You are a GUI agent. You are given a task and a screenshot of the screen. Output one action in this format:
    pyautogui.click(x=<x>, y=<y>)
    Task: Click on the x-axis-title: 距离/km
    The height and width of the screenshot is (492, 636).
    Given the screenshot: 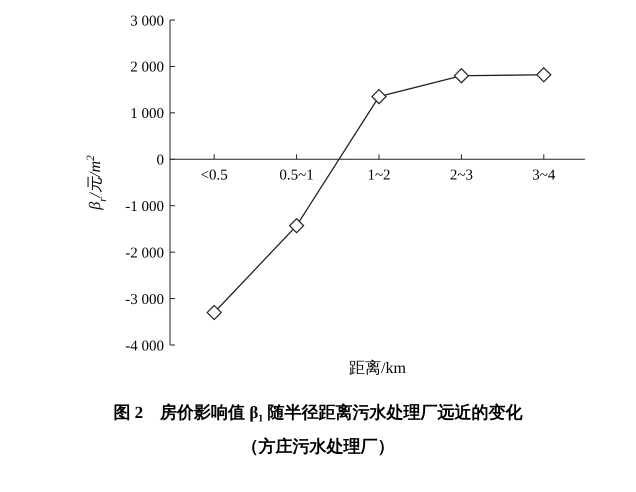 What is the action you would take?
    pyautogui.click(x=377, y=368)
    